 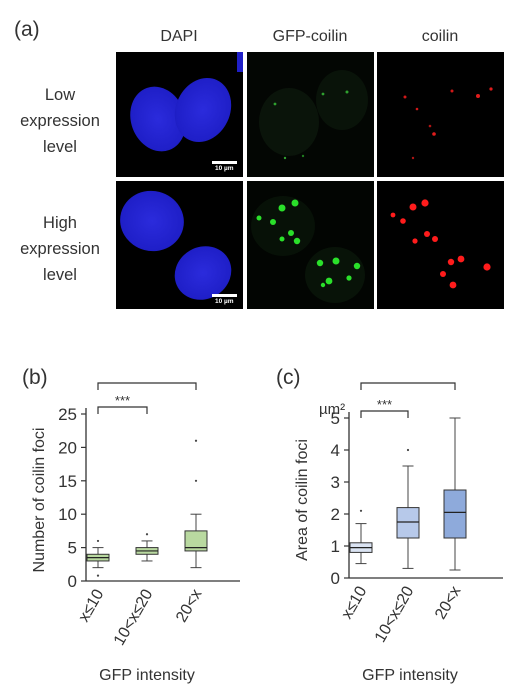 I want to click on y-tick-label: 3, so click(x=335, y=482).